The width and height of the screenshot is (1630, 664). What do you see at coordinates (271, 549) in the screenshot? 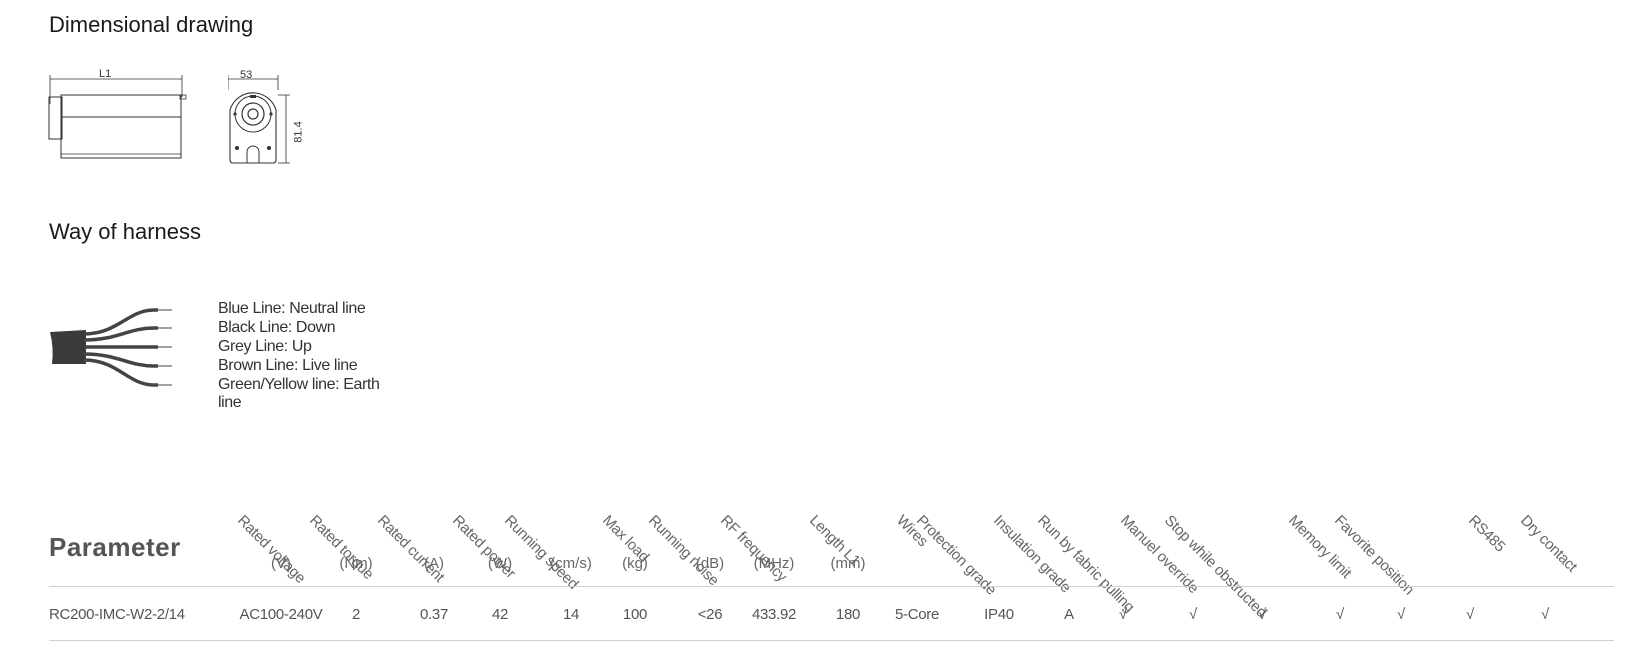
I see `column-header: Rated voltage` at bounding box center [271, 549].